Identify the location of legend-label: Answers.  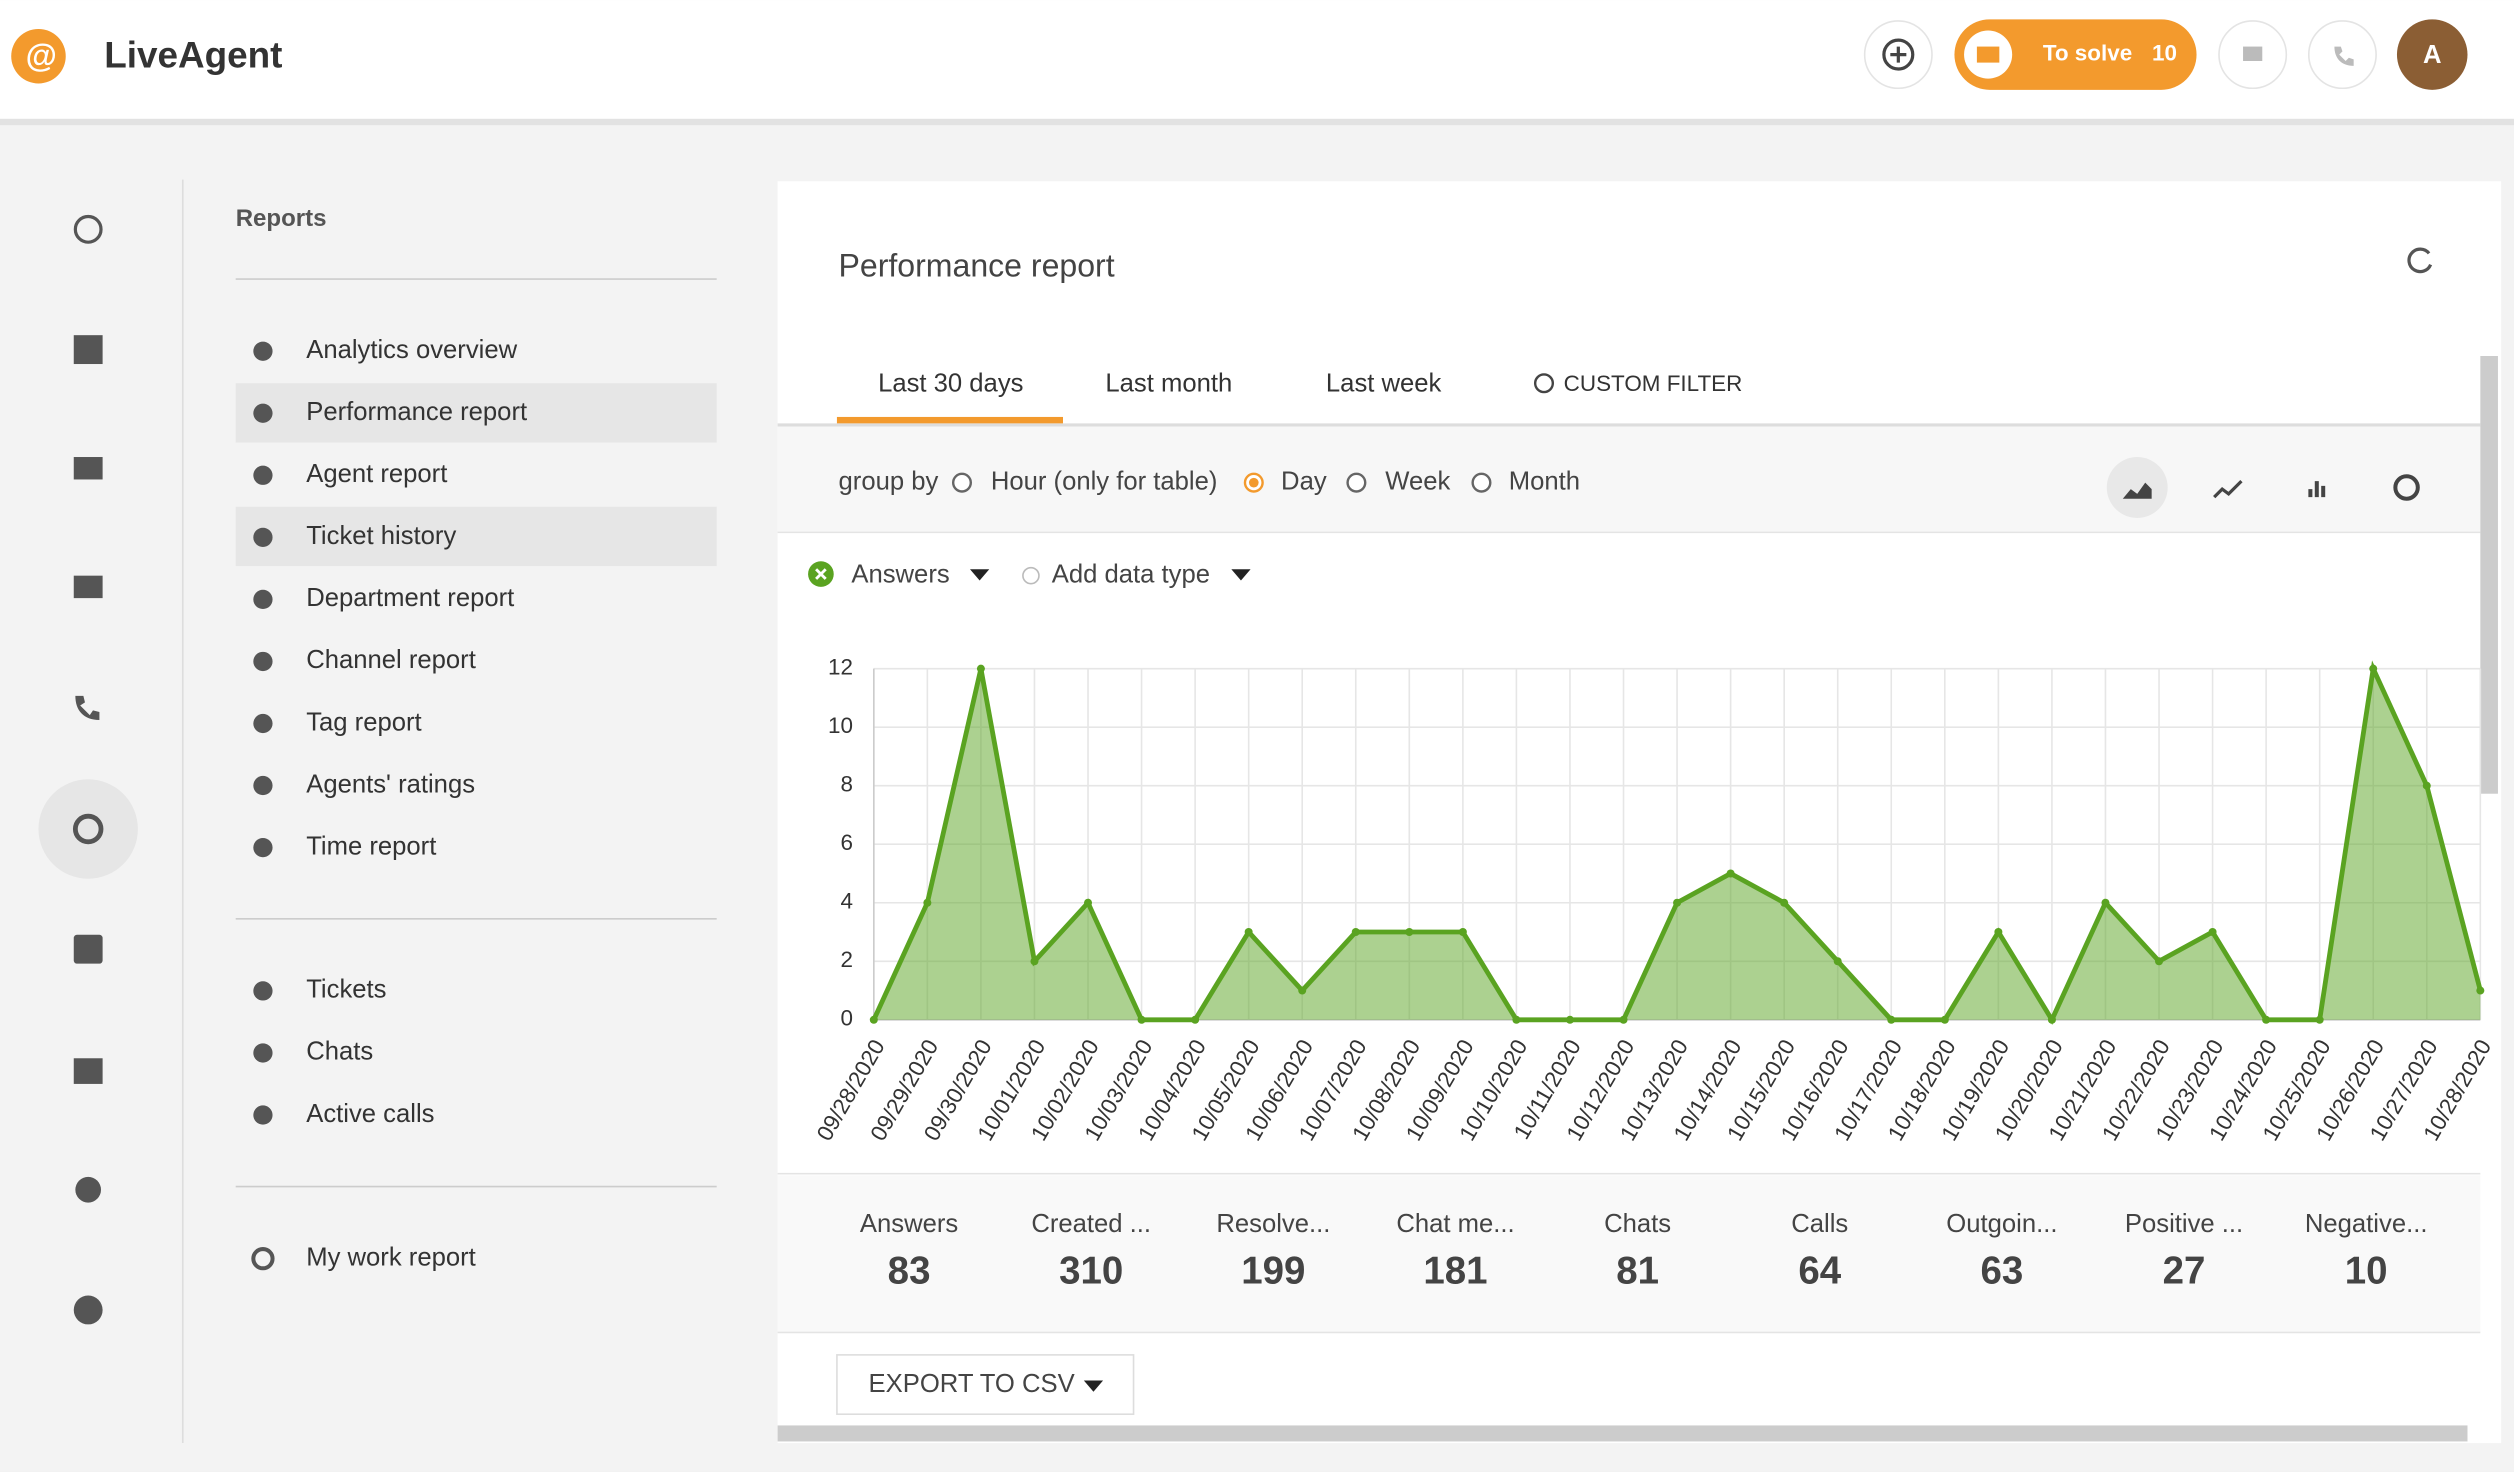
(900, 574).